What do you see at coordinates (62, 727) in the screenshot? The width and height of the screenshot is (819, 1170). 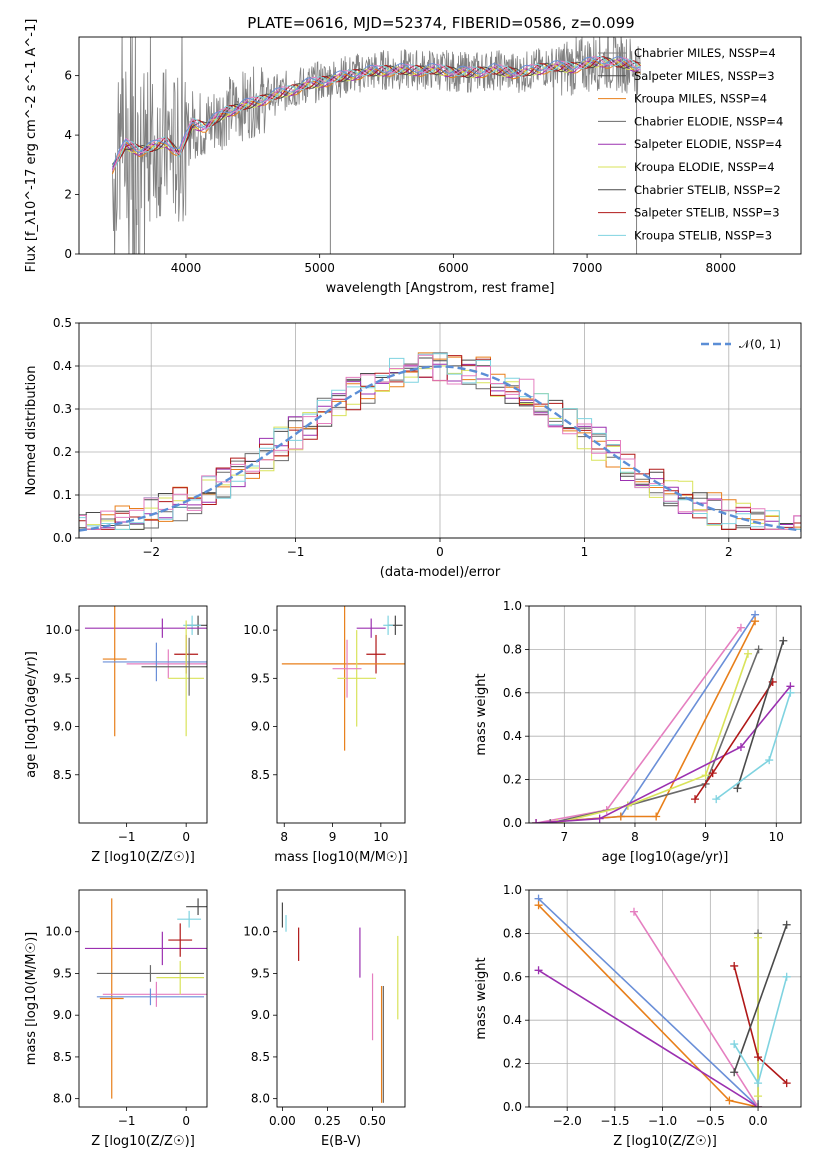 I see `age-vs-z-ytick-label: 9.0` at bounding box center [62, 727].